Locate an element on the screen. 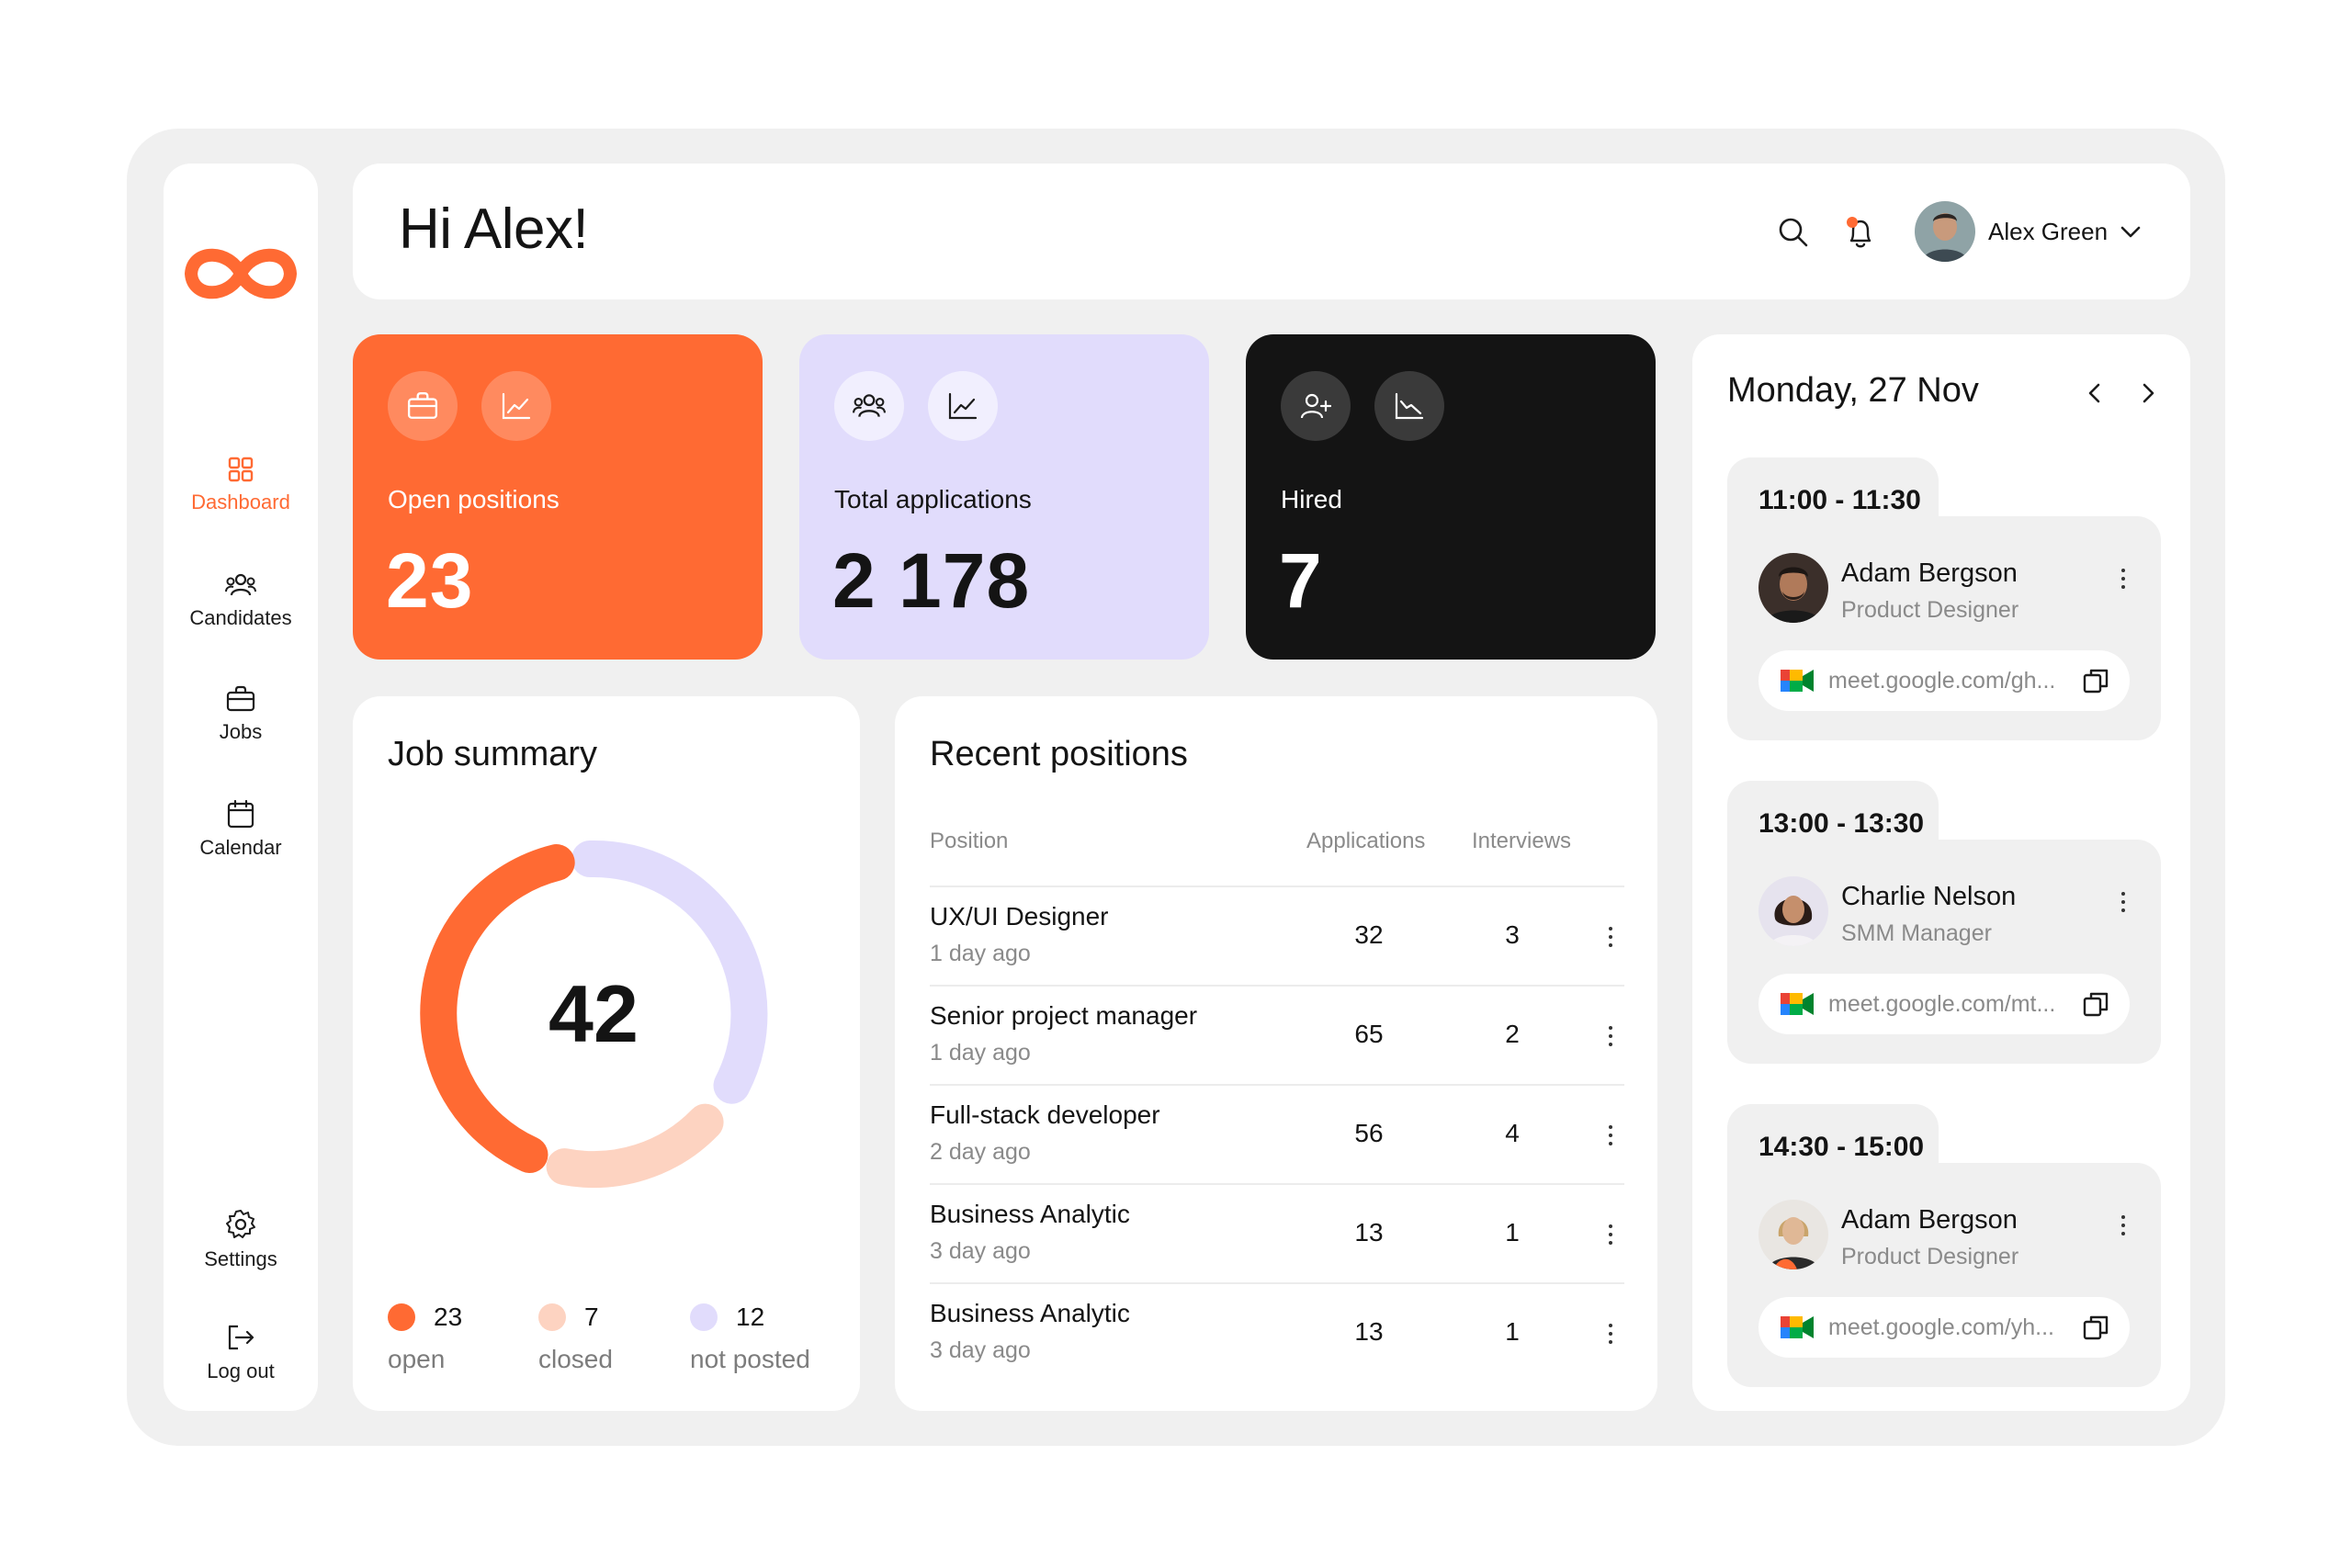  sidebar-item-dashboard: Dashboard is located at coordinates (241, 485).